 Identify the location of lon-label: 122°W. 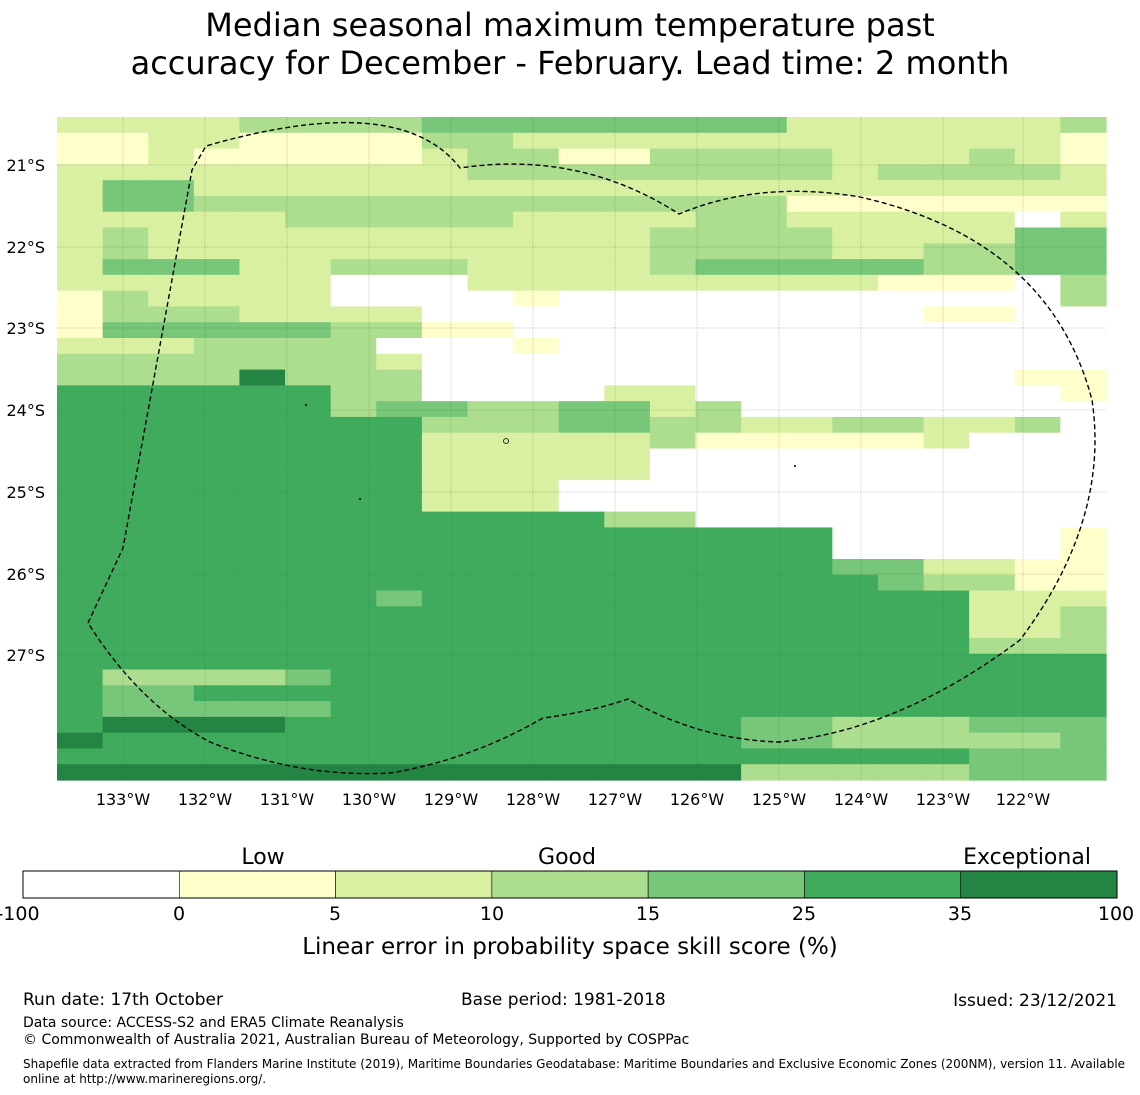
(1023, 799).